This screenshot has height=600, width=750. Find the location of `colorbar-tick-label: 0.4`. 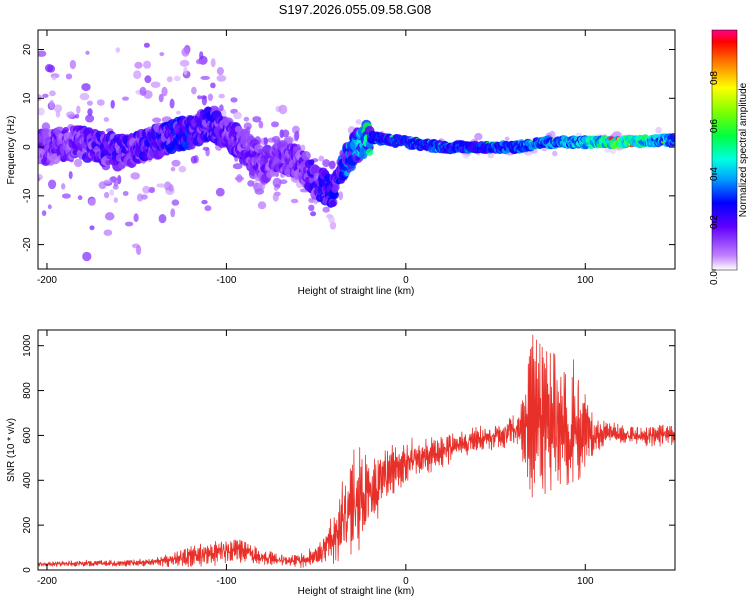

colorbar-tick-label: 0.4 is located at coordinates (714, 174).